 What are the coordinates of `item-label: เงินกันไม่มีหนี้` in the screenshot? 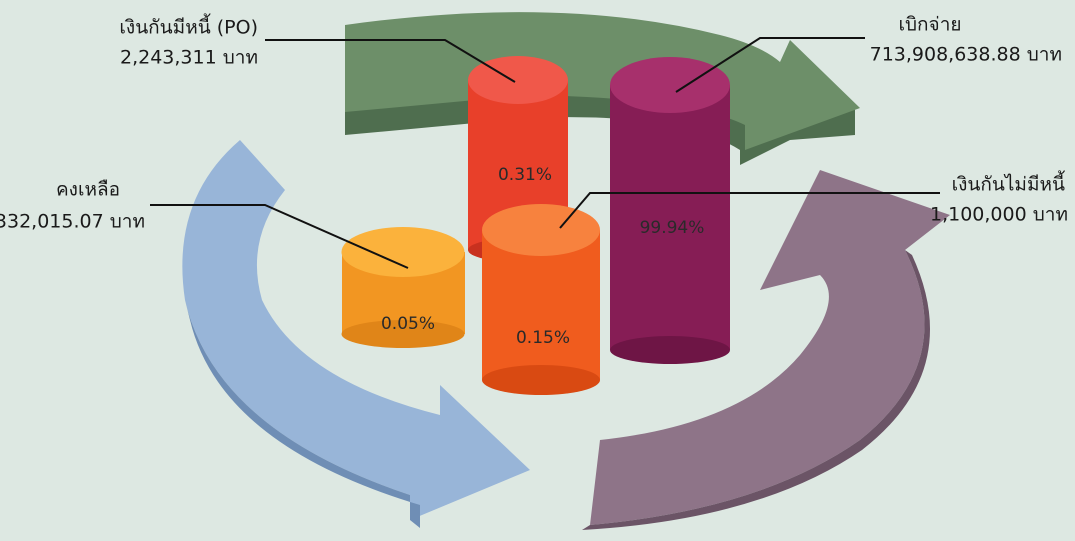 It's located at (1009, 183).